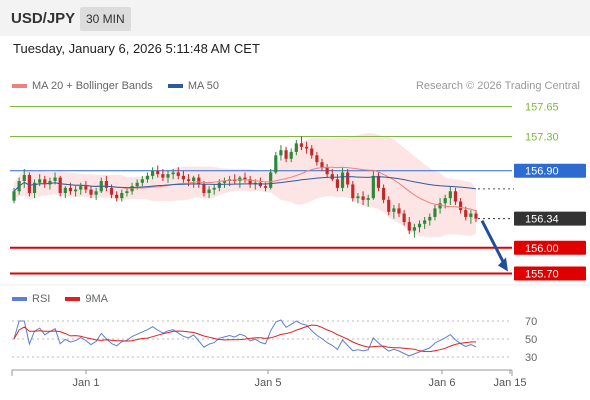 The width and height of the screenshot is (590, 400). I want to click on projection-arrow-shaft, so click(493, 243).